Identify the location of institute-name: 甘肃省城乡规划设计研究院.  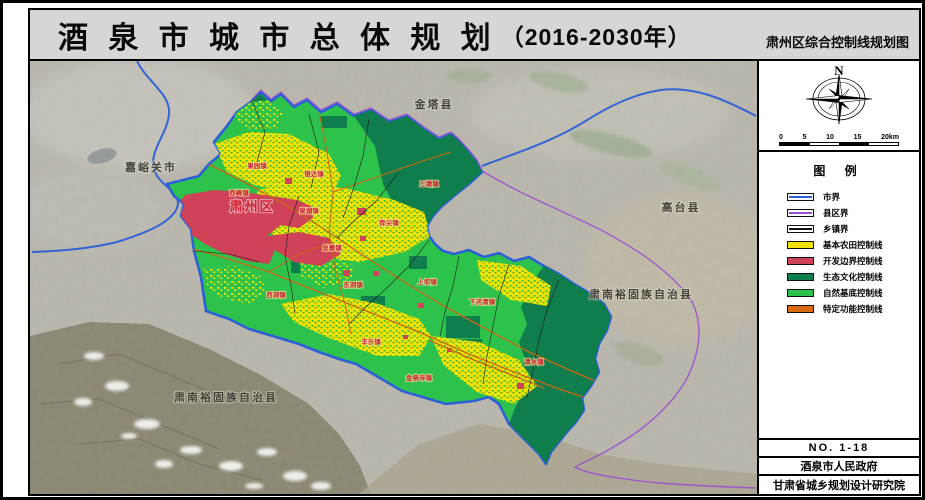
(839, 485).